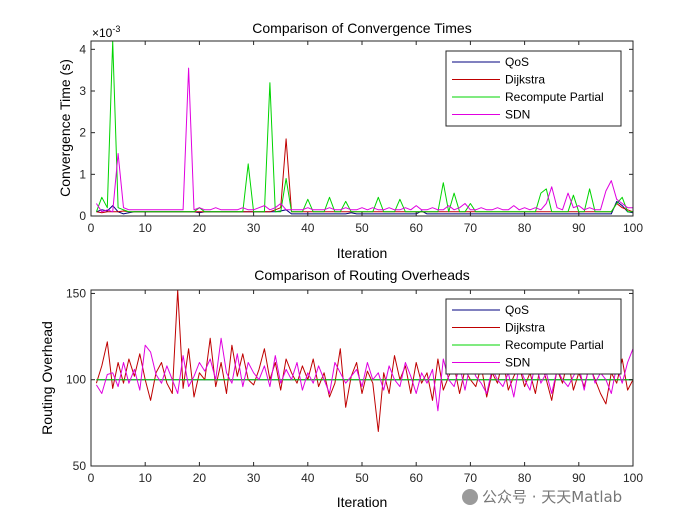  Describe the element at coordinates (82, 174) in the screenshot. I see `y-tick-label: 1` at that location.